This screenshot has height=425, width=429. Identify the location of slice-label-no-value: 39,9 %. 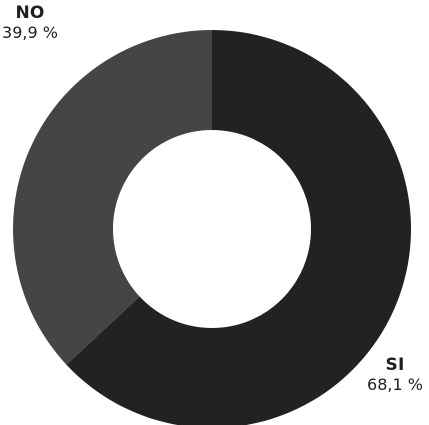
(30, 32).